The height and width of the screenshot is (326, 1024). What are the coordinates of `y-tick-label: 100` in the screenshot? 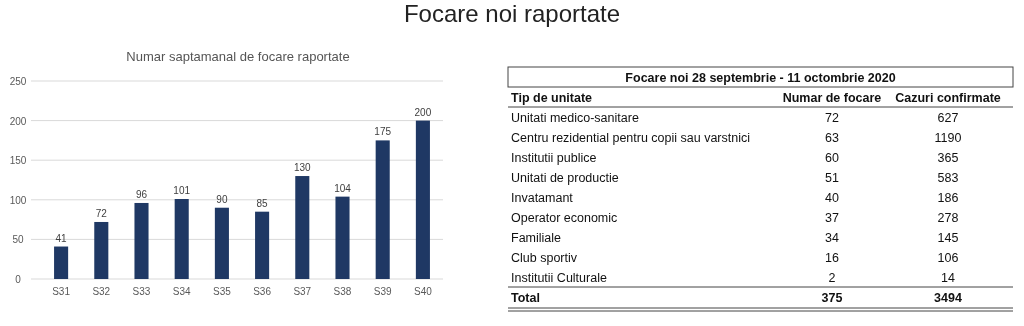 It's located at (18, 200).